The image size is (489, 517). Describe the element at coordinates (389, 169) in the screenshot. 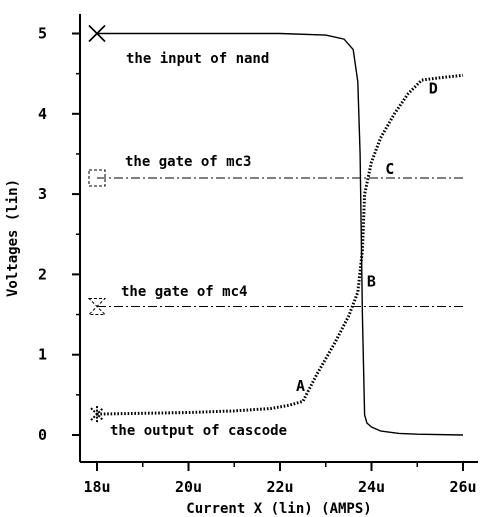

I see `point-annotation: C` at that location.